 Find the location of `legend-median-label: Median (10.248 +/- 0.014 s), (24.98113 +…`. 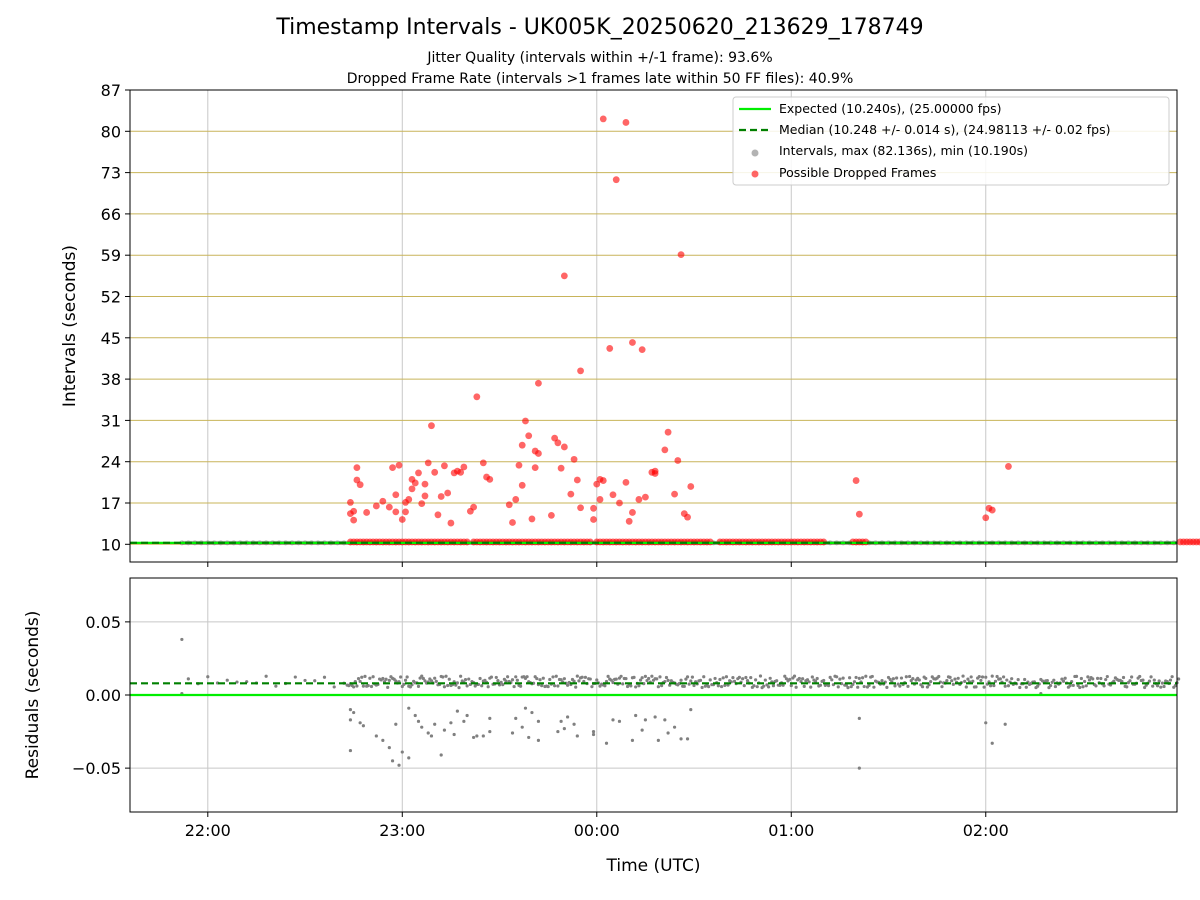

legend-median-label: Median (10.248 +/- 0.014 s), (24.98113 +… is located at coordinates (944, 129).